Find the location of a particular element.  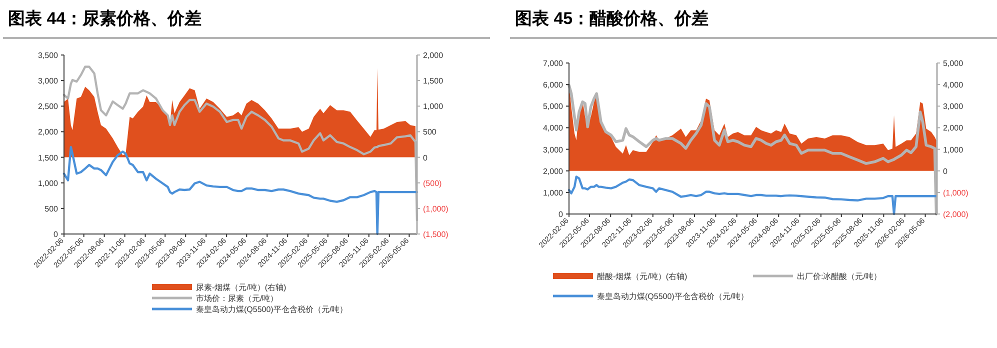

y2-tick-label: (500) is located at coordinates (432, 183).